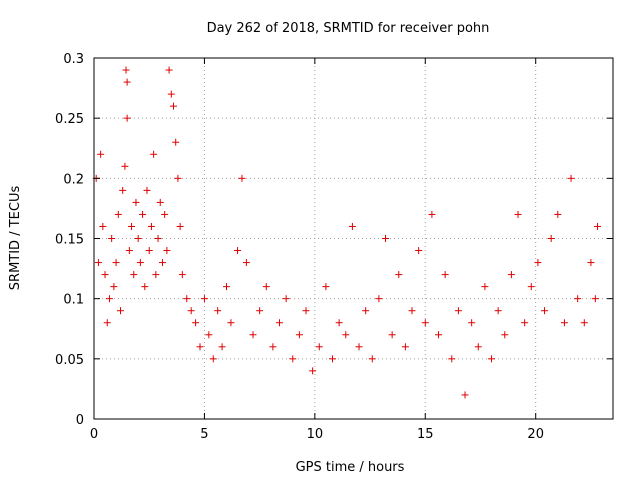 This screenshot has height=480, width=640. I want to click on y-tick-label: 0.25, so click(69, 119).